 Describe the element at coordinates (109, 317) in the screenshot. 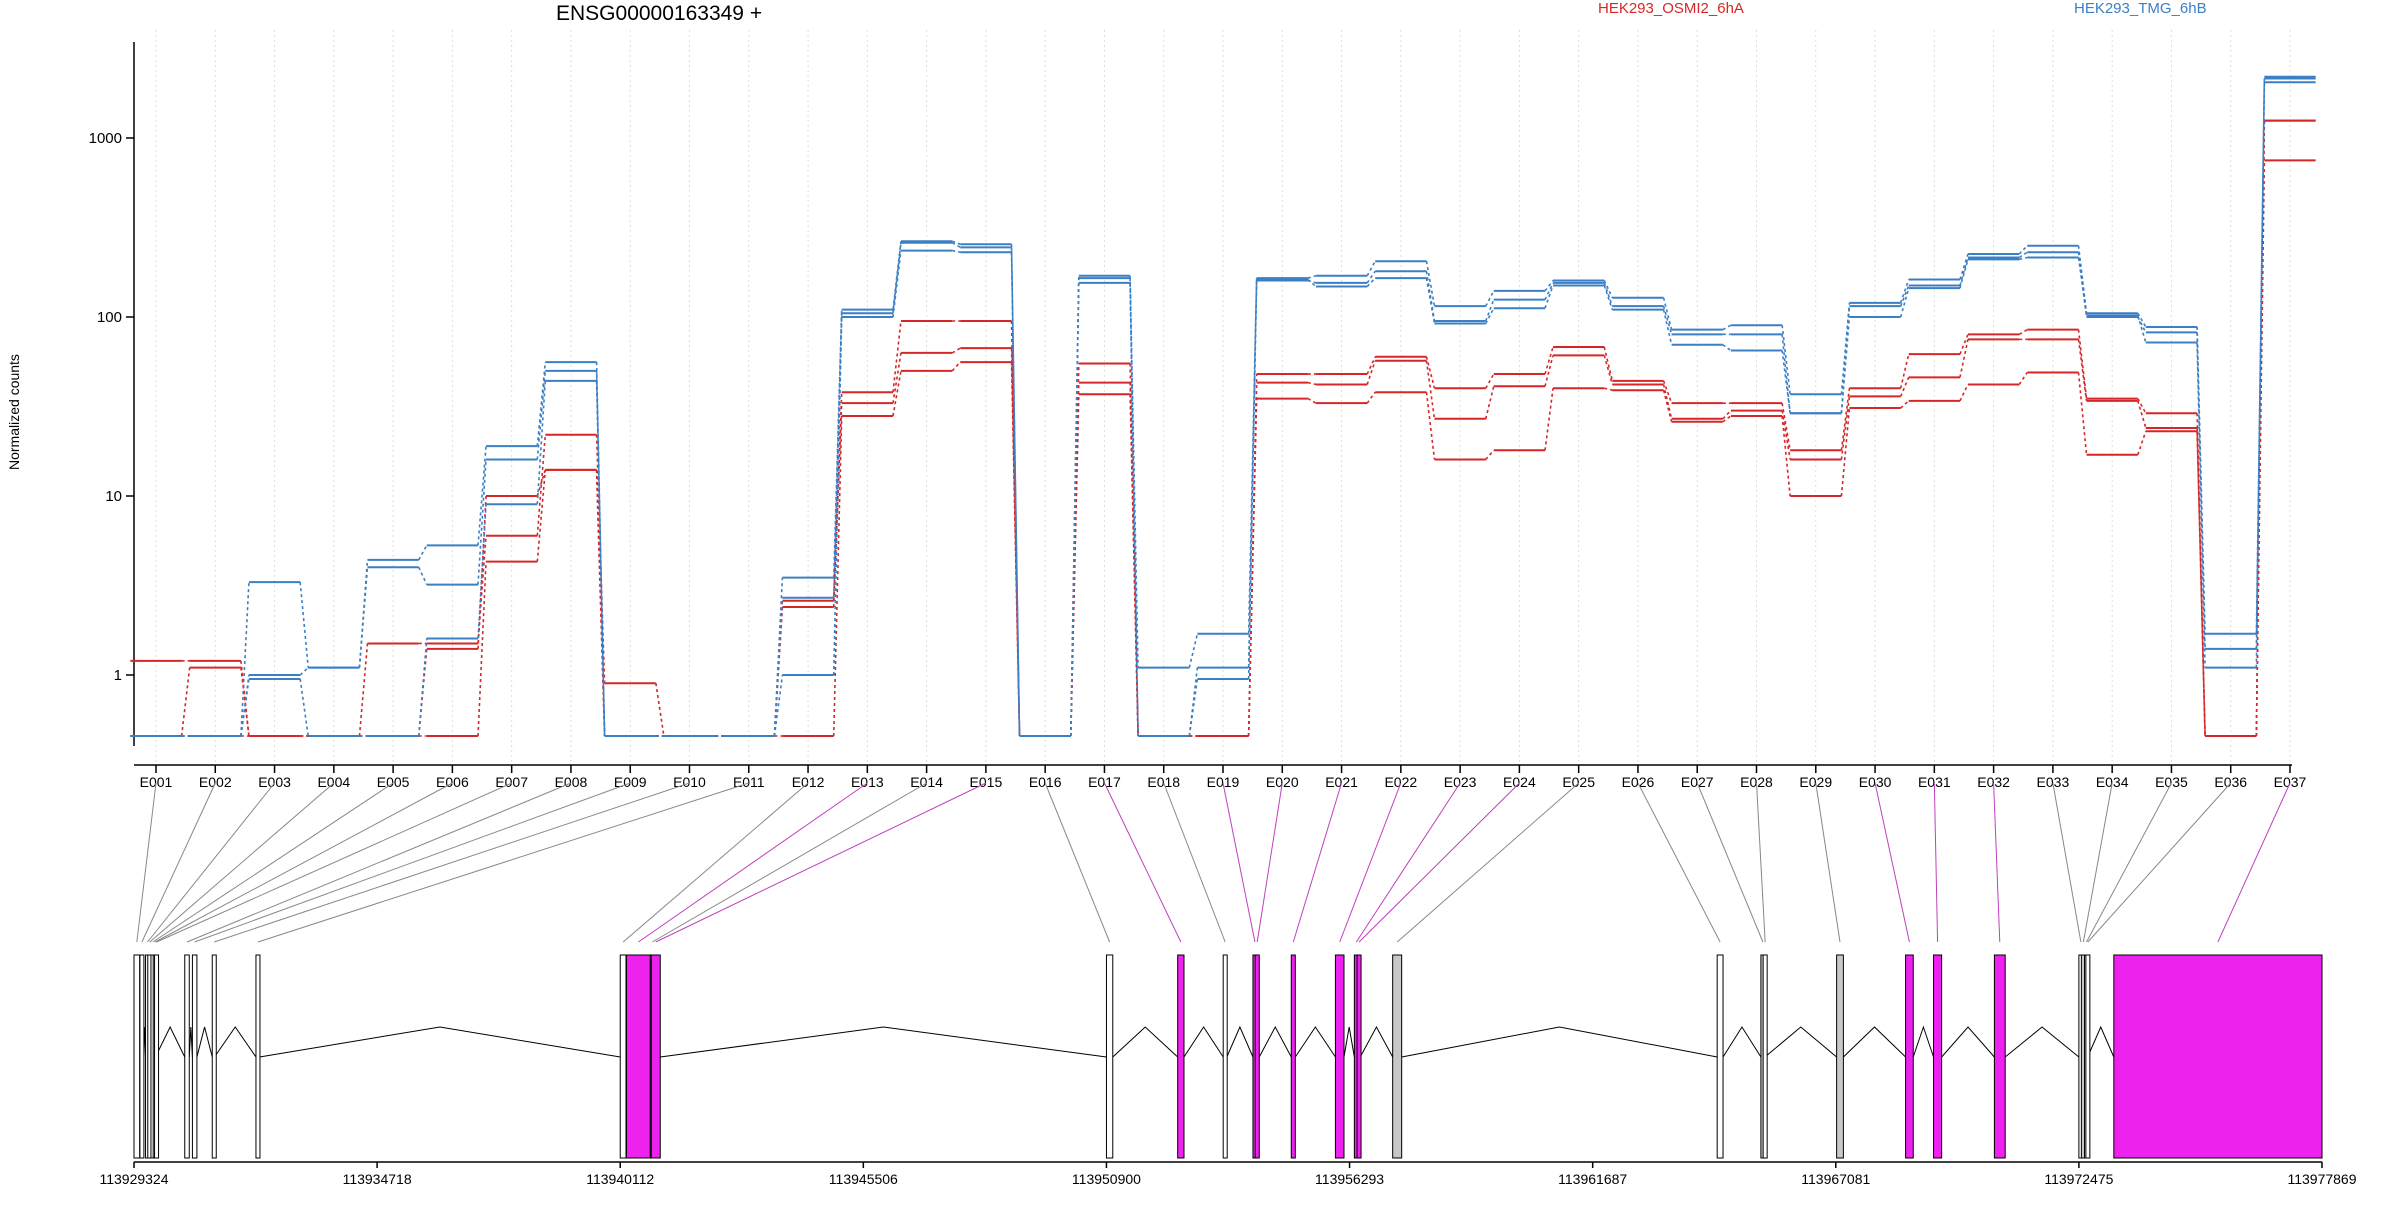

I see `y-tick-label: 100` at that location.